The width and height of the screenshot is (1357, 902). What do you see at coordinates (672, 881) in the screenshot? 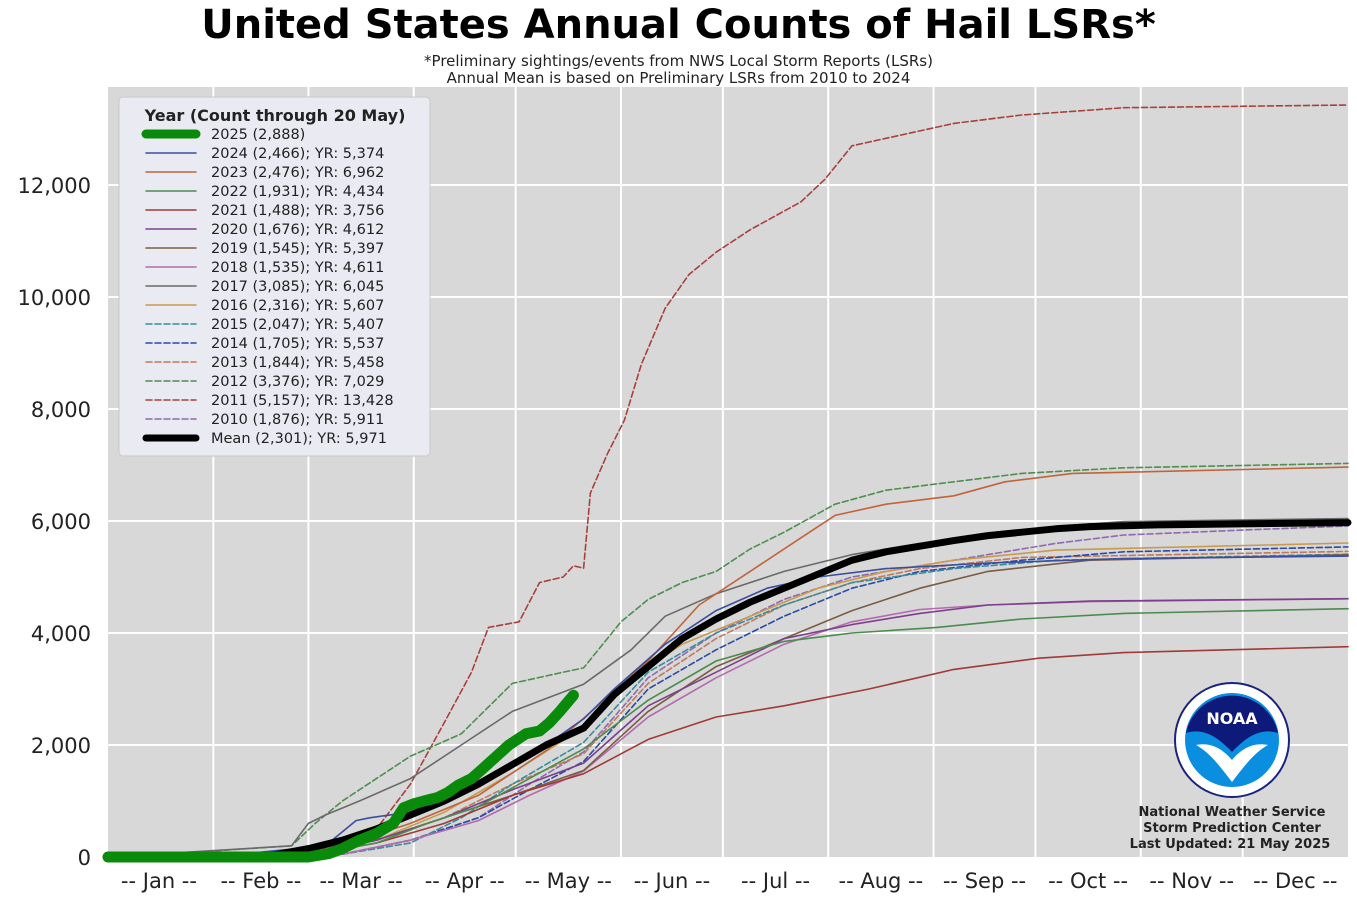
I see `x-tick-label: -- Jun --` at bounding box center [672, 881].